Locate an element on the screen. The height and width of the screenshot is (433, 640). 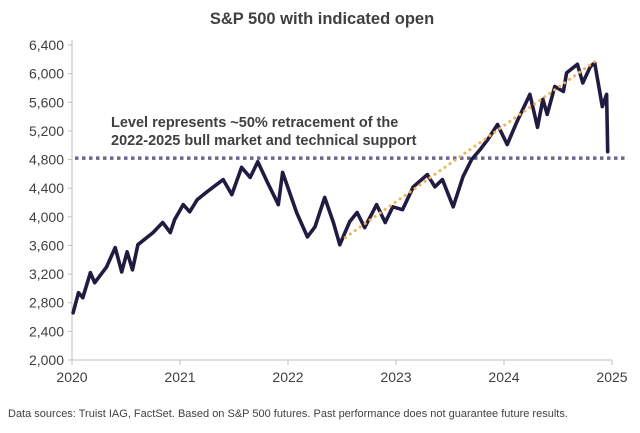
y-tick-label: 6,000 is located at coordinates (46, 74).